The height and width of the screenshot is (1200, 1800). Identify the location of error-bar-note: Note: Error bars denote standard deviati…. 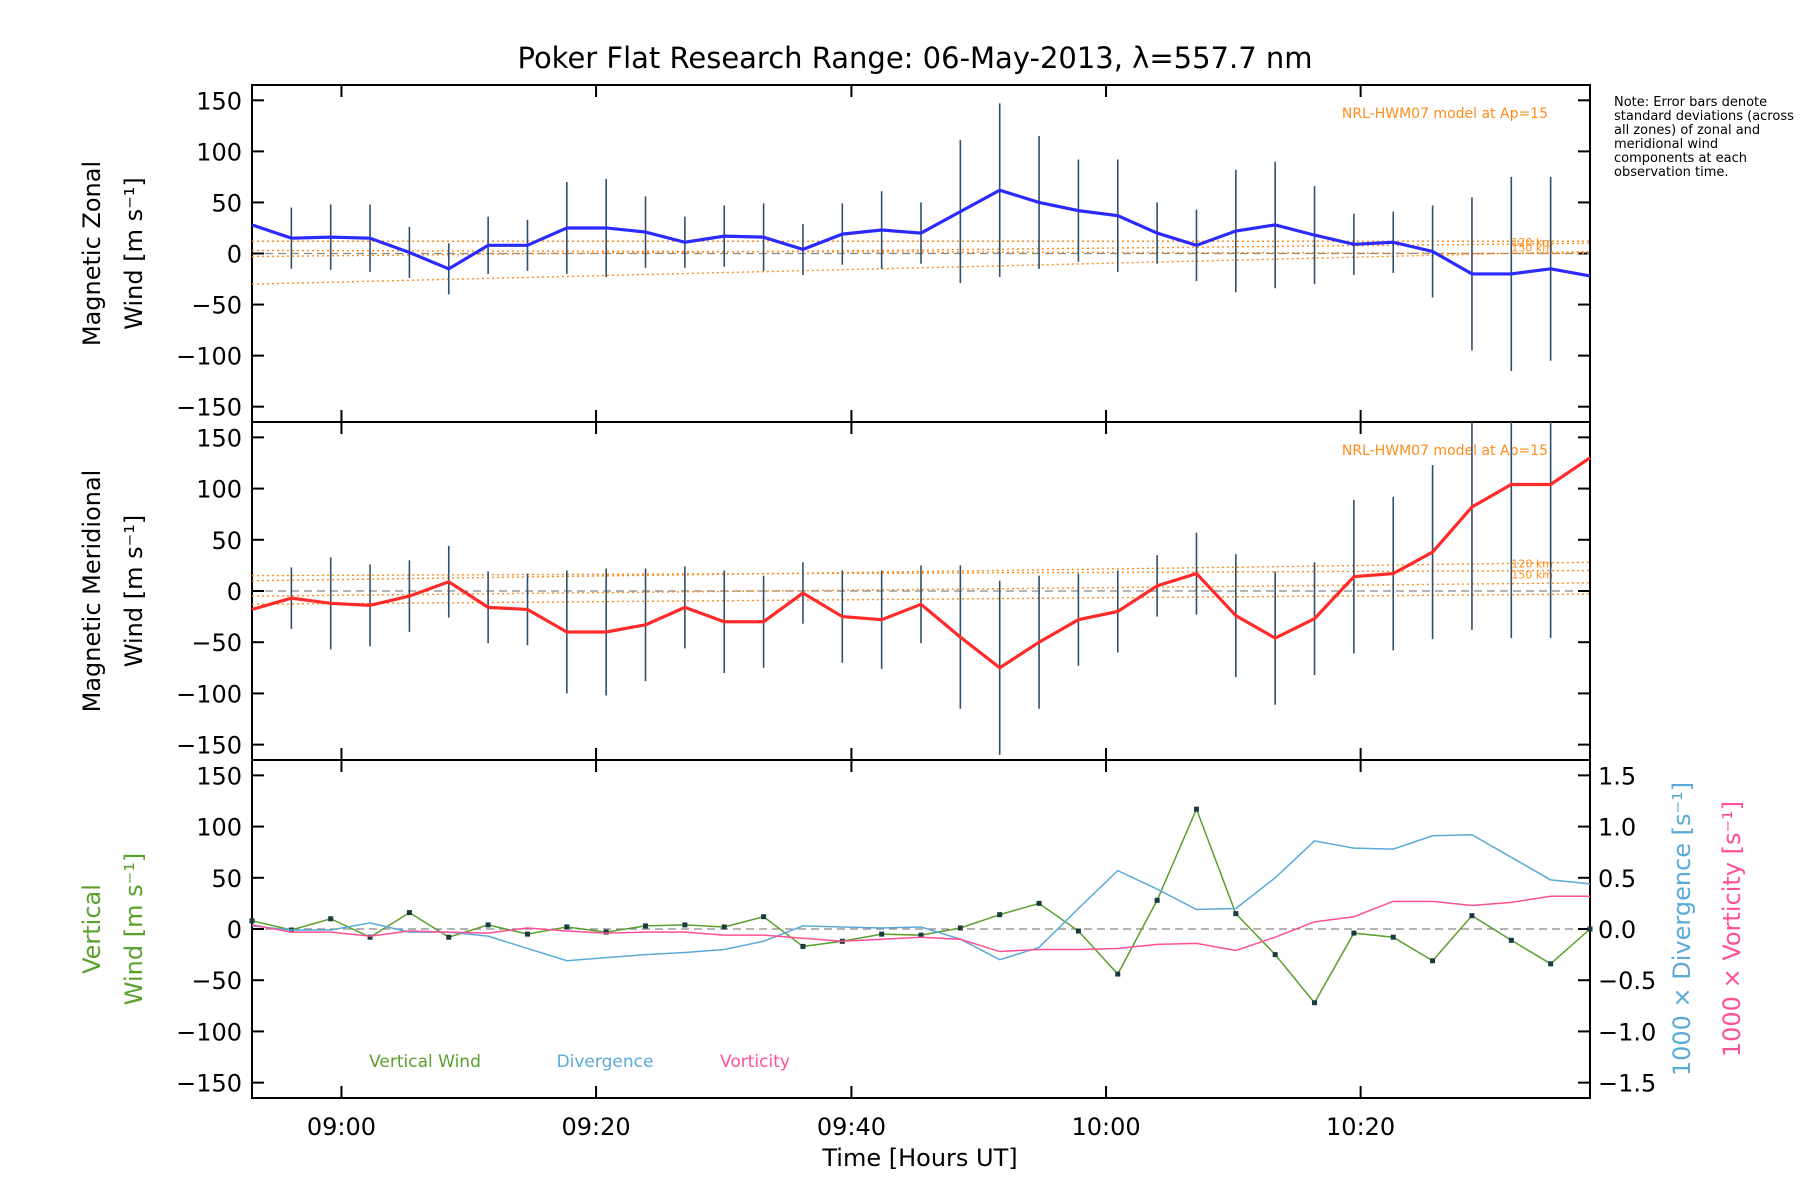
(1704, 137).